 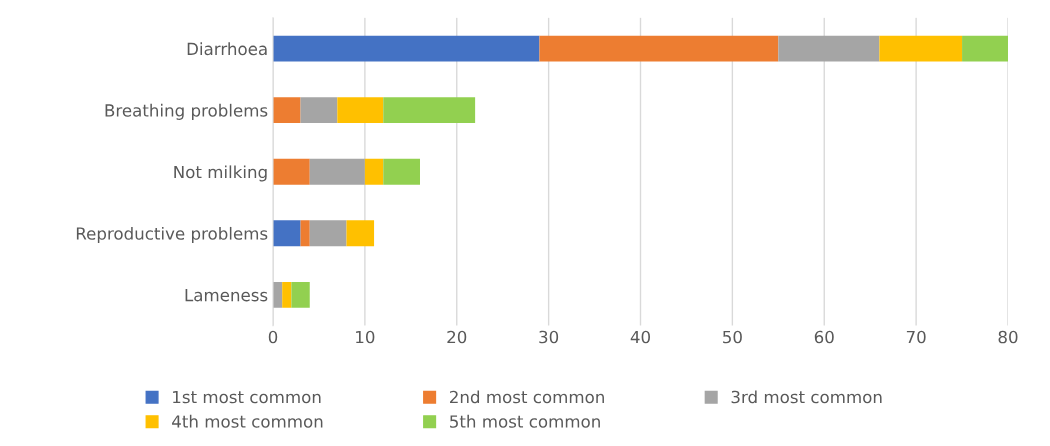 What do you see at coordinates (1008, 337) in the screenshot?
I see `x-tick-label: 80` at bounding box center [1008, 337].